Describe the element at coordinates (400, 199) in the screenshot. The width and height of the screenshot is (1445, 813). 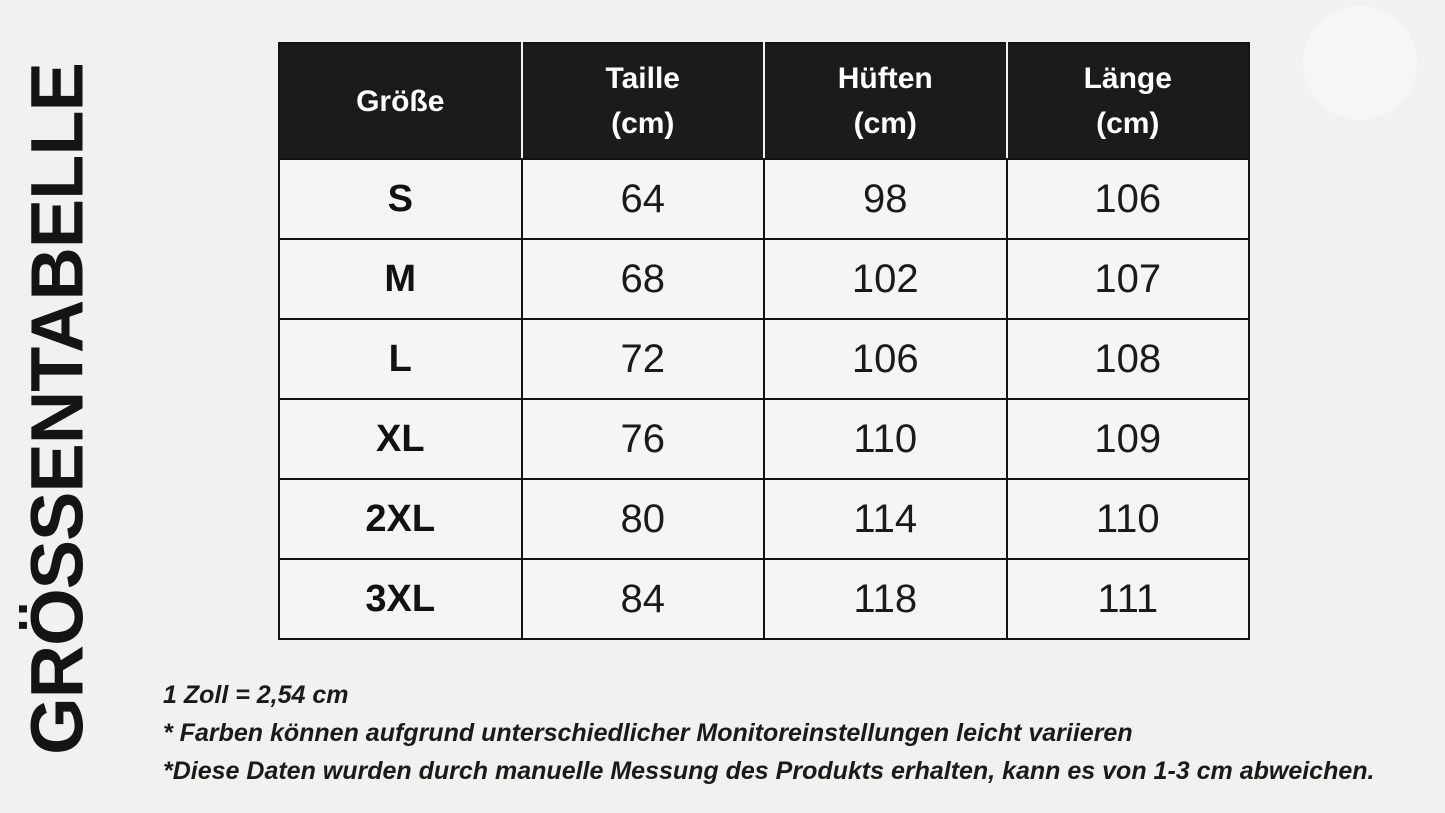
I see `size-label: S` at that location.